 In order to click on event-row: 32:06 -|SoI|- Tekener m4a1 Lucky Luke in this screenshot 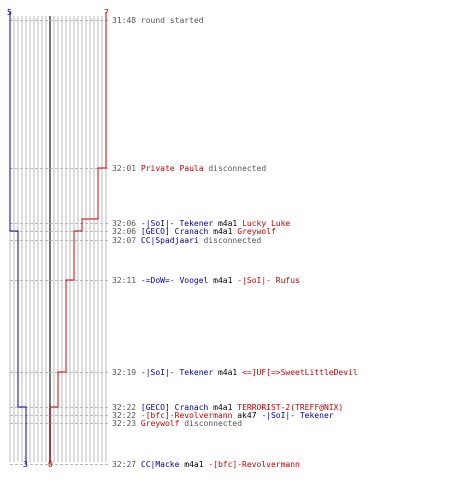, I will do `click(201, 223)`.